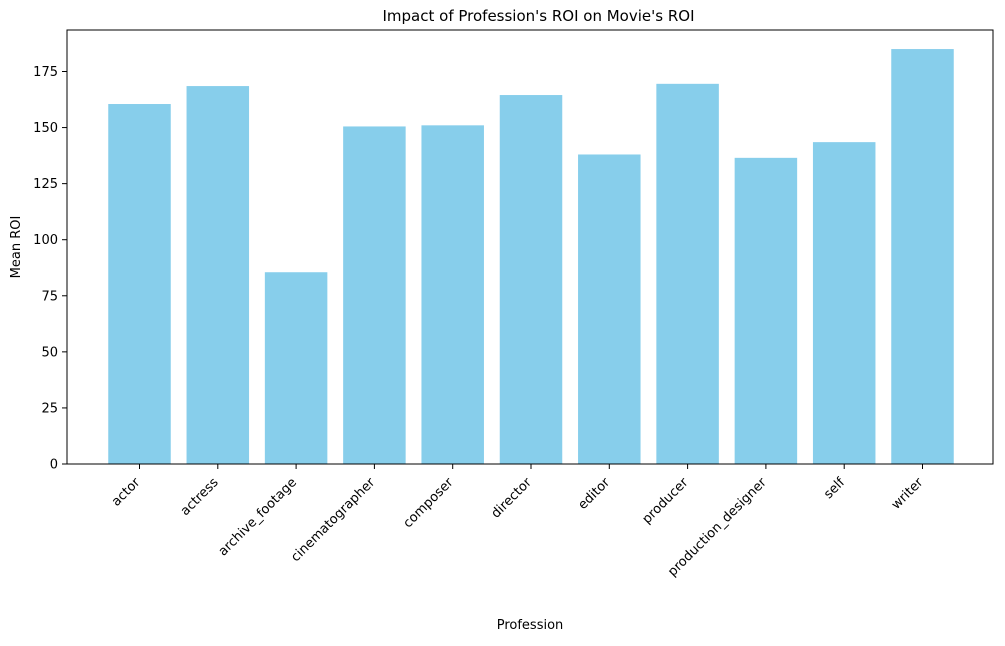 The width and height of the screenshot is (1005, 646). I want to click on y-tick-label: 150, so click(45, 128).